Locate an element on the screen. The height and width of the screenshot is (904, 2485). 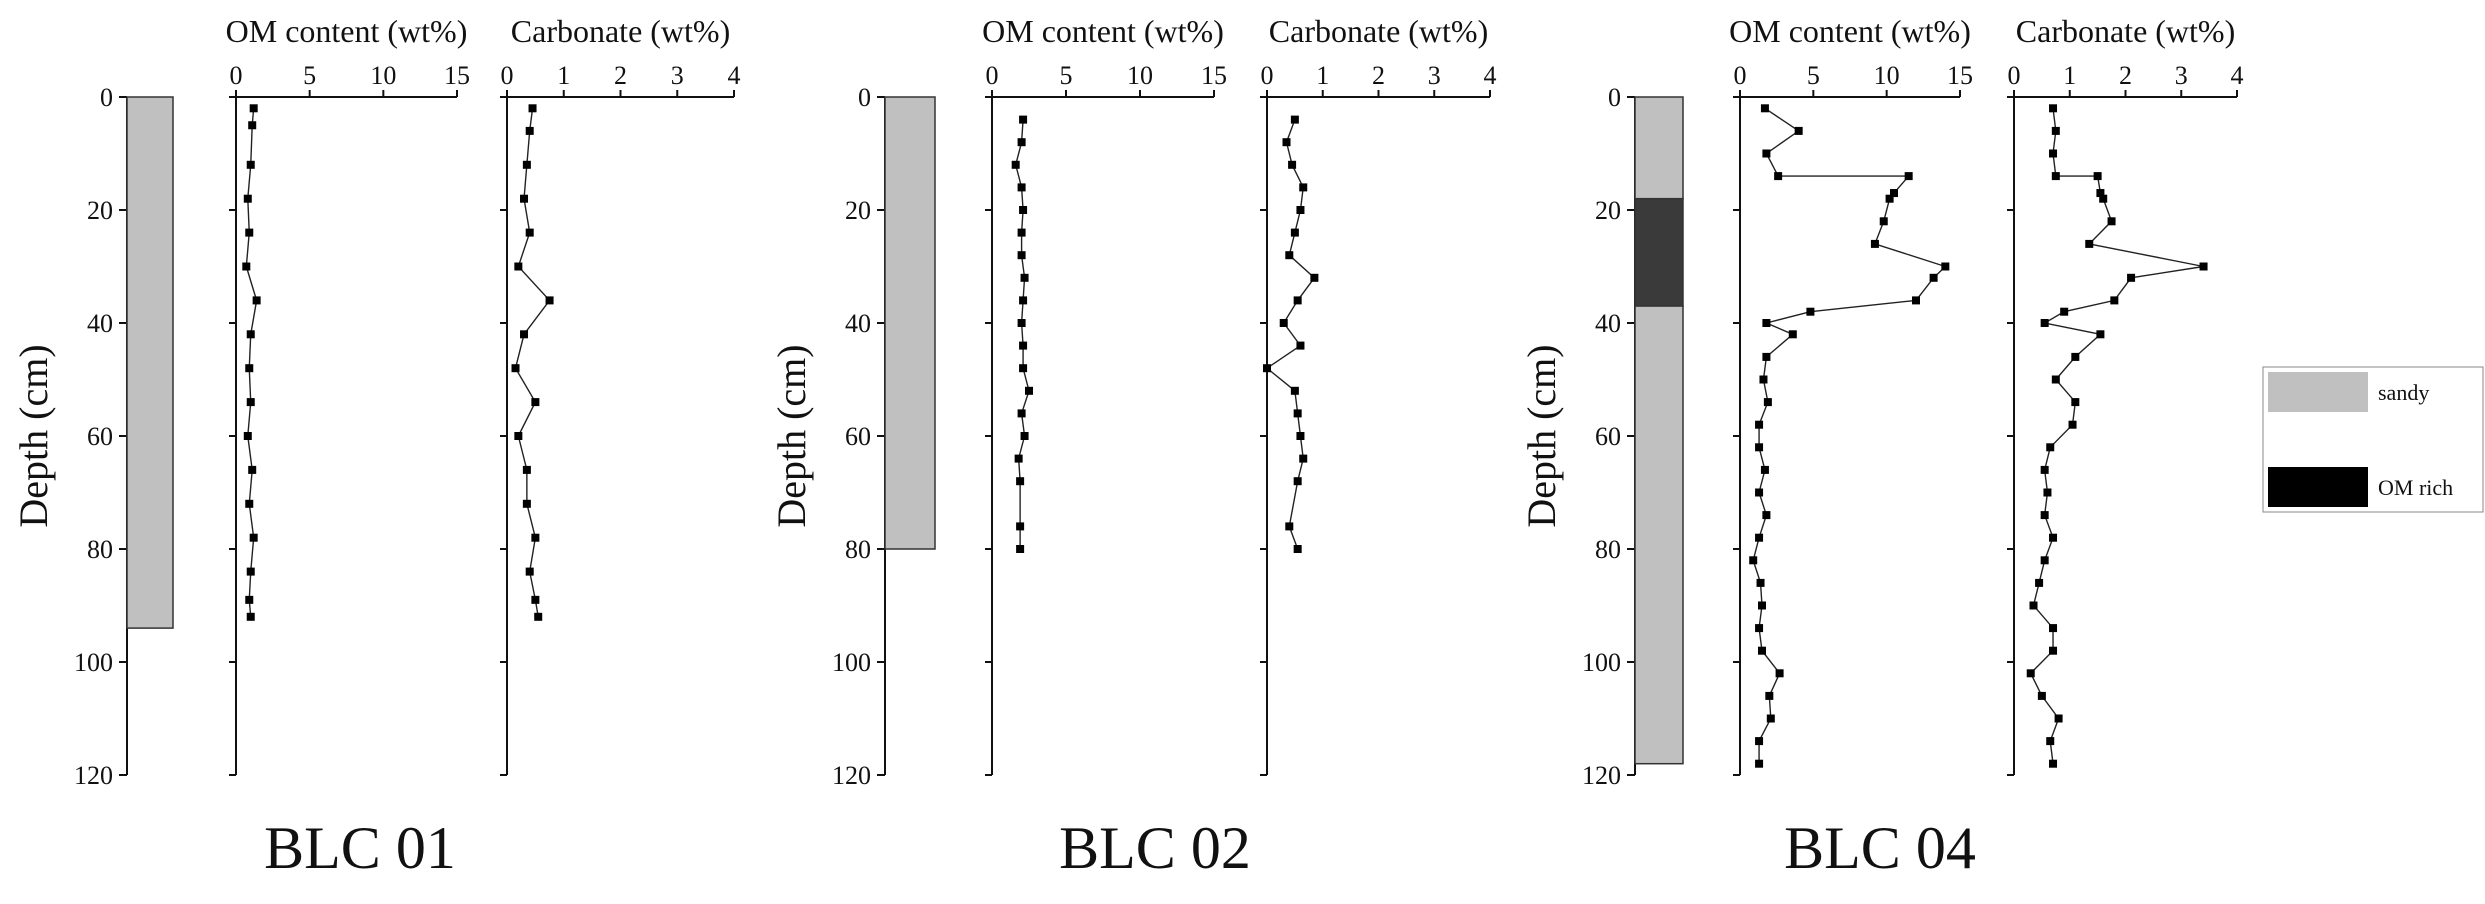
carbonate-series-line is located at coordinates (1290, 334).